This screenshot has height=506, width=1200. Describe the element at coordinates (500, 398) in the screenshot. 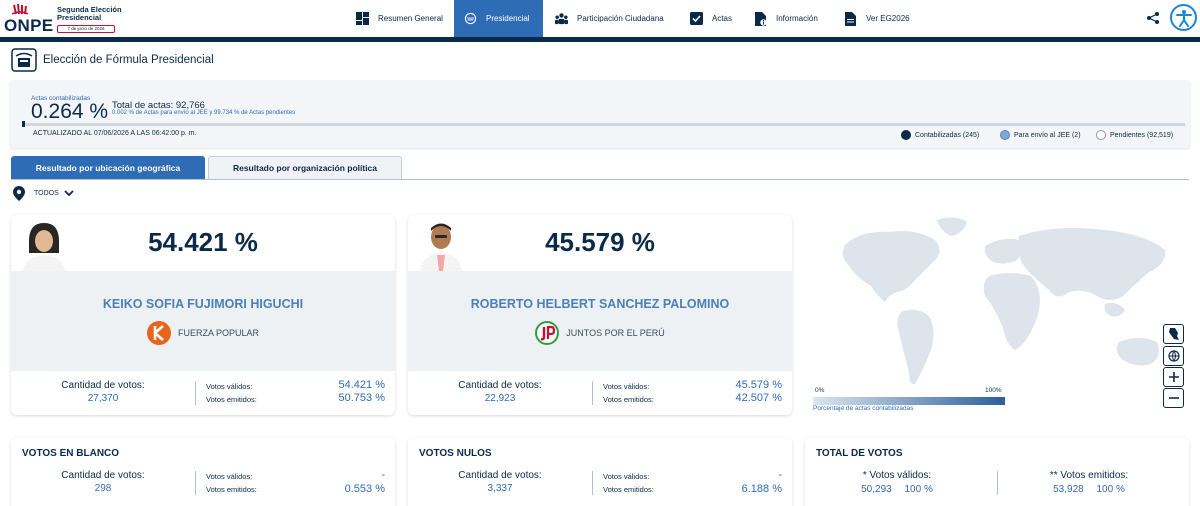

I see `votes-count: 22,923` at that location.